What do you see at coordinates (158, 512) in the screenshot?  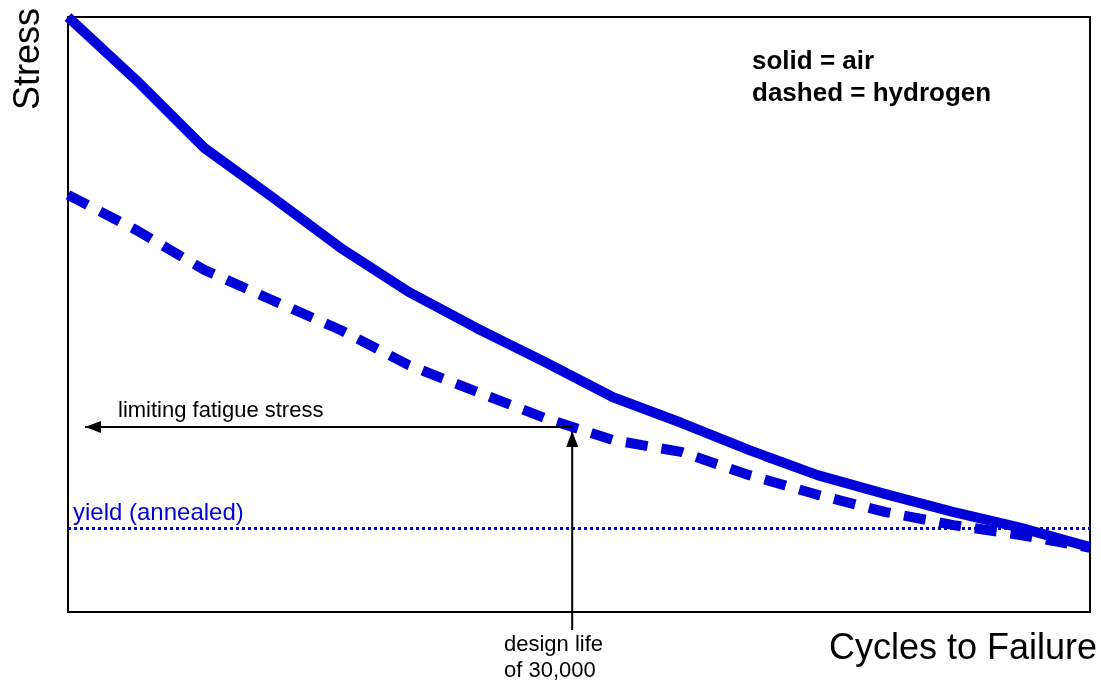 I see `ref-line-label: yield (annealed)` at bounding box center [158, 512].